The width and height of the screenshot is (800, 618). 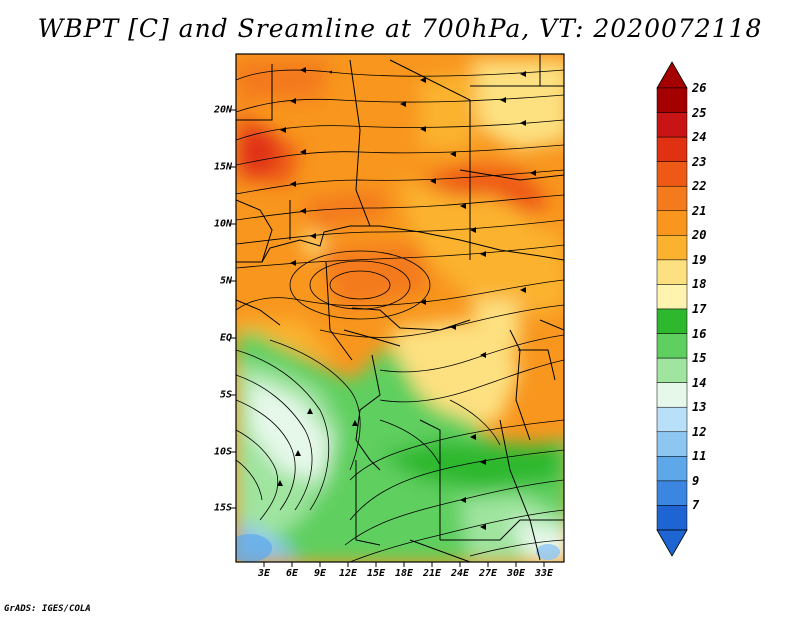 I want to click on lon-label-9e: 9E, so click(x=320, y=573).